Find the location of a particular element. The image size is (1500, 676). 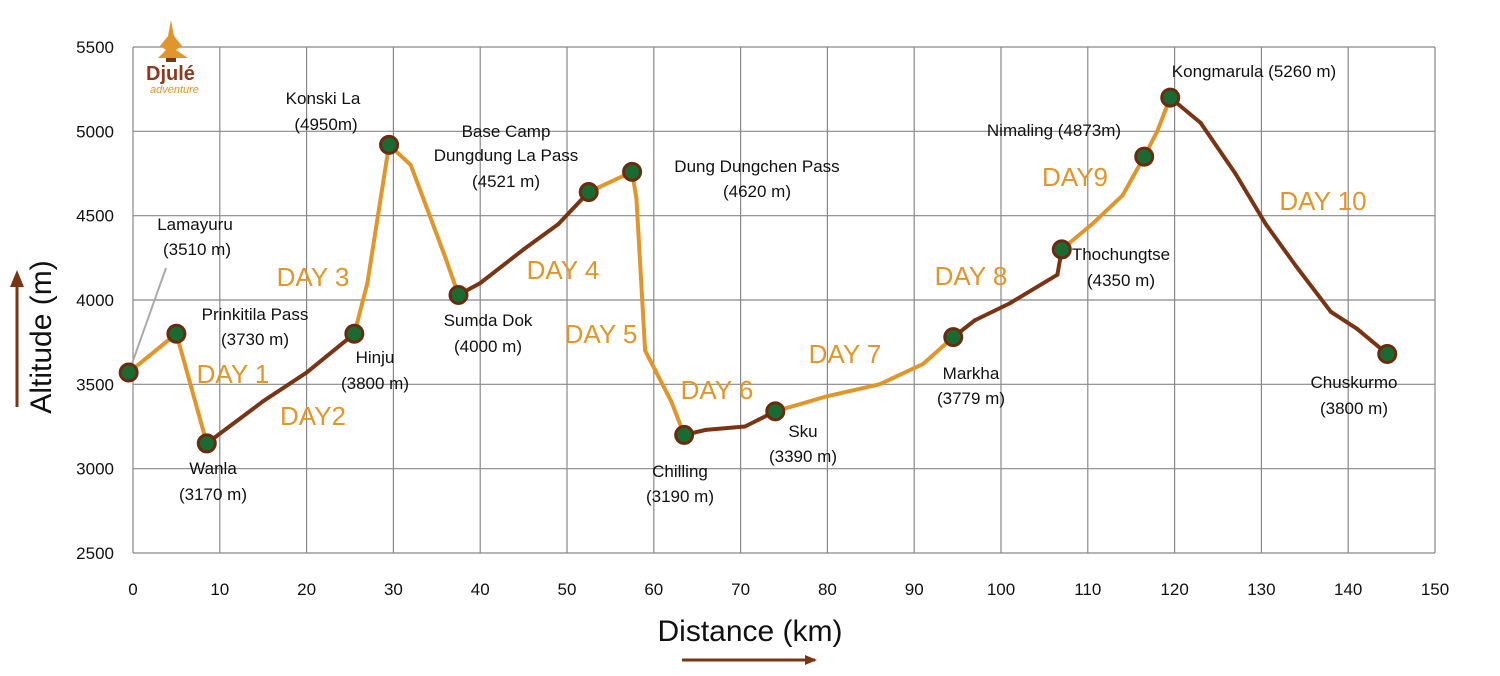

waypoint-name: Dungdung La Pass is located at coordinates (506, 155).